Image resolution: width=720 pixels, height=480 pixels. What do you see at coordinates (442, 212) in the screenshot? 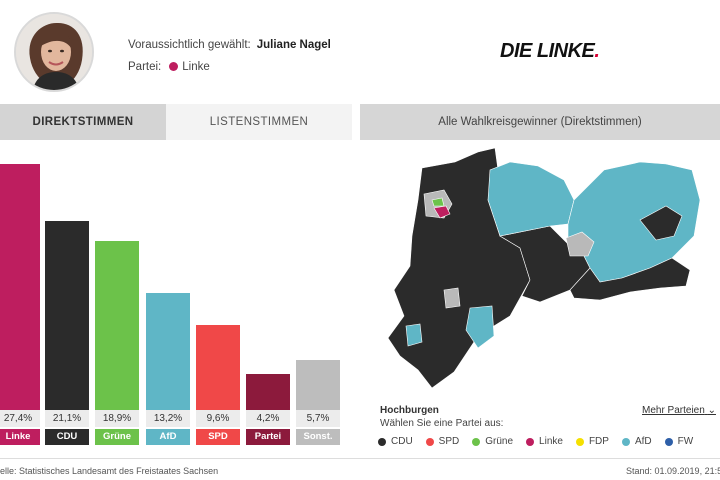
I see `map-region-leipzig-linke` at bounding box center [442, 212].